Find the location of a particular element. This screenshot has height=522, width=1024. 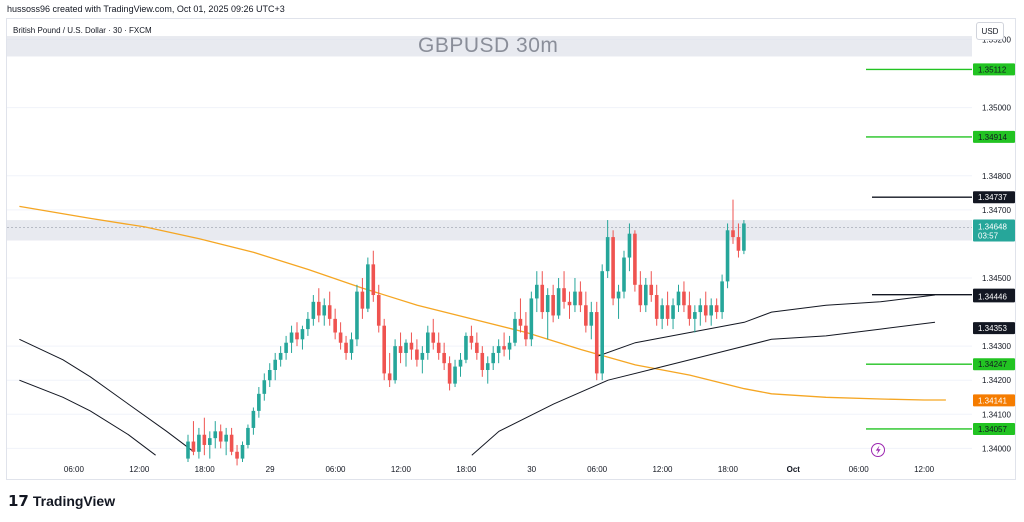

time-tick-label: 30 is located at coordinates (531, 469).